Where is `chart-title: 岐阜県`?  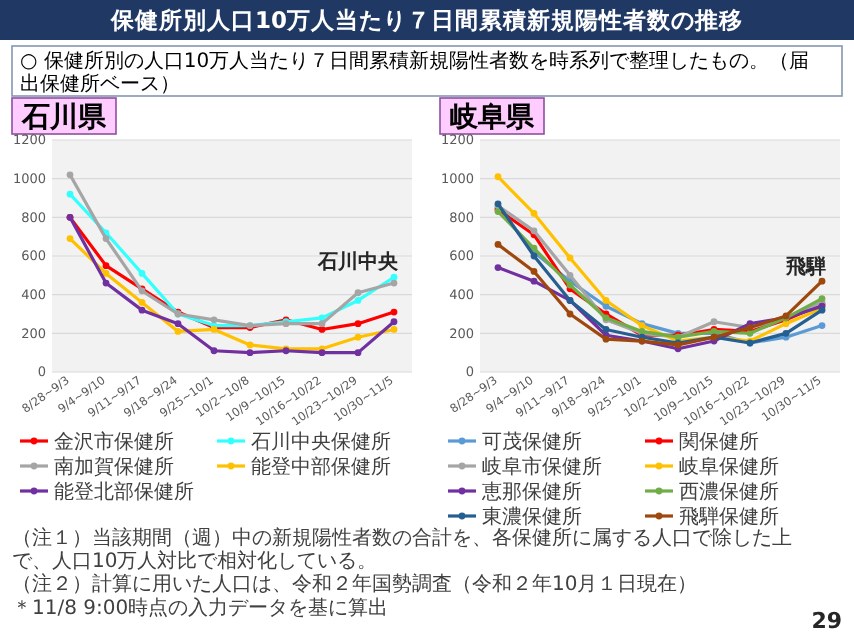
chart-title: 岐阜県 is located at coordinates (493, 118).